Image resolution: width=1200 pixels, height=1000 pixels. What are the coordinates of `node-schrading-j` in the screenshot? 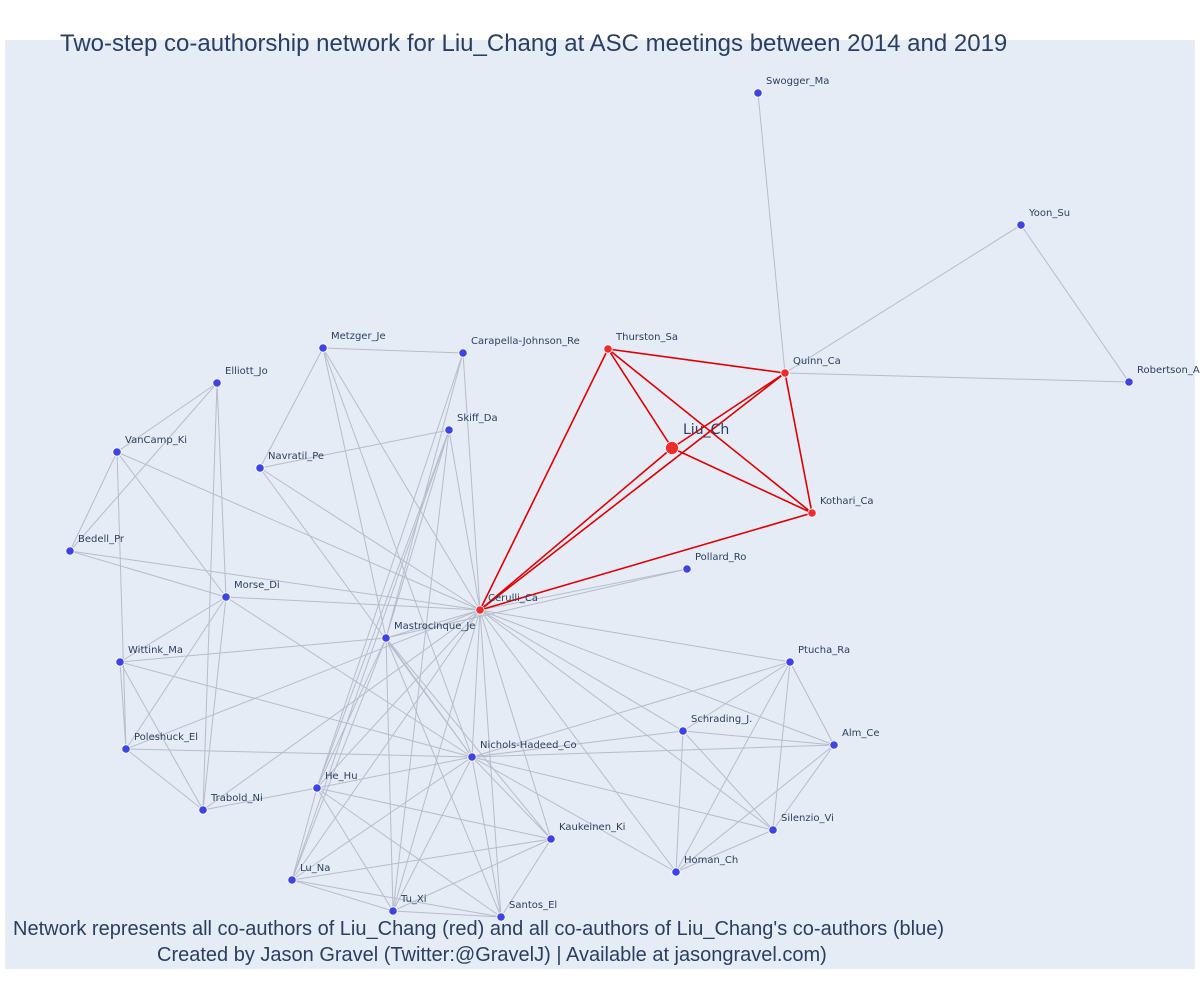 It's located at (683, 731).